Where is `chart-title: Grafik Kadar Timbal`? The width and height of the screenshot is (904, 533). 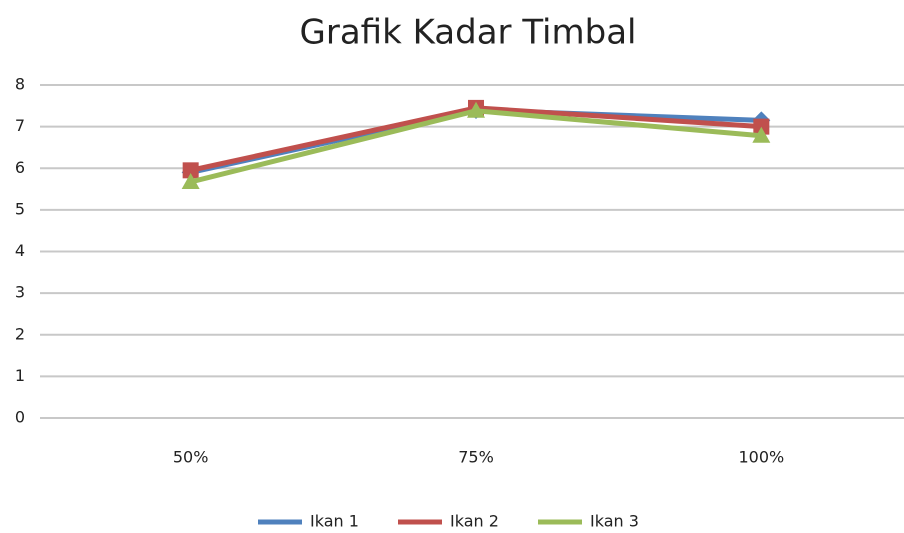
chart-title: Grafik Kadar Timbal is located at coordinates (468, 33).